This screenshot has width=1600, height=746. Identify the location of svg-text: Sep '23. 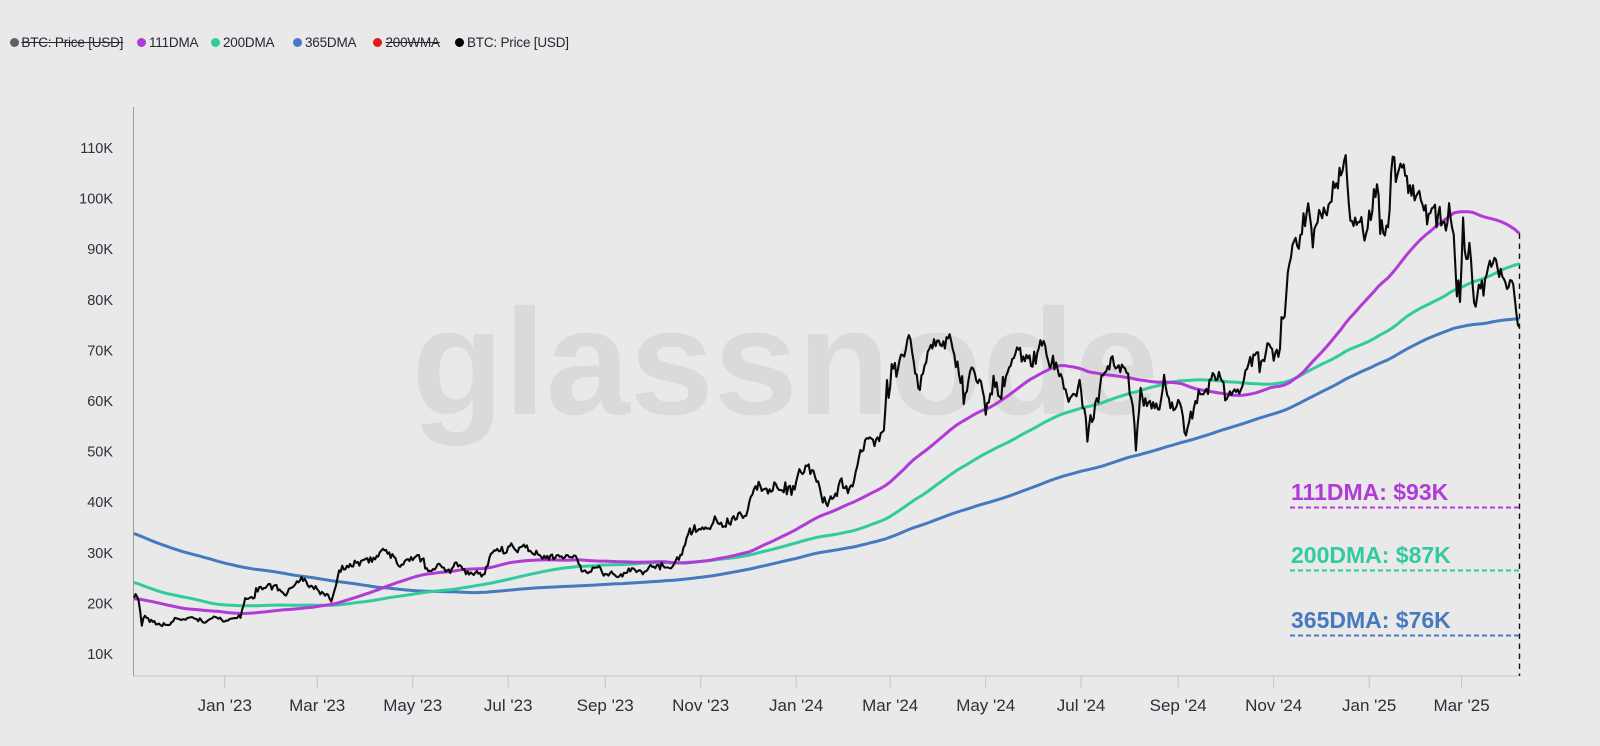
(605, 705).